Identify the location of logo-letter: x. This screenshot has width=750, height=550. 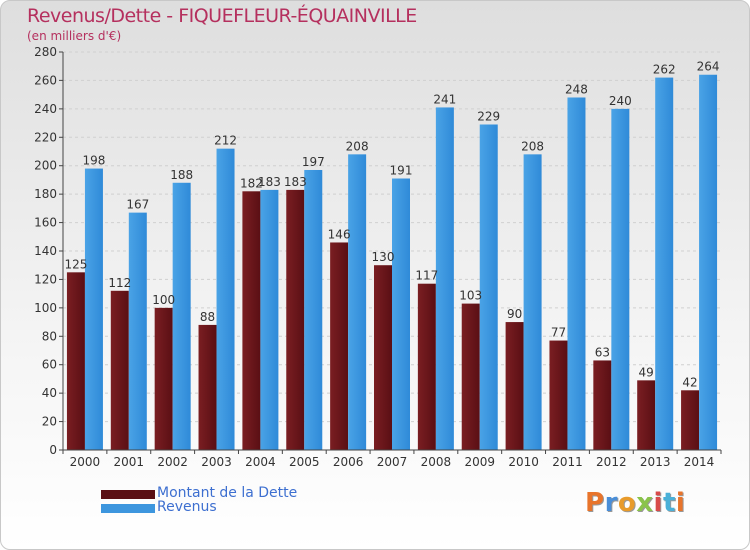
(645, 503).